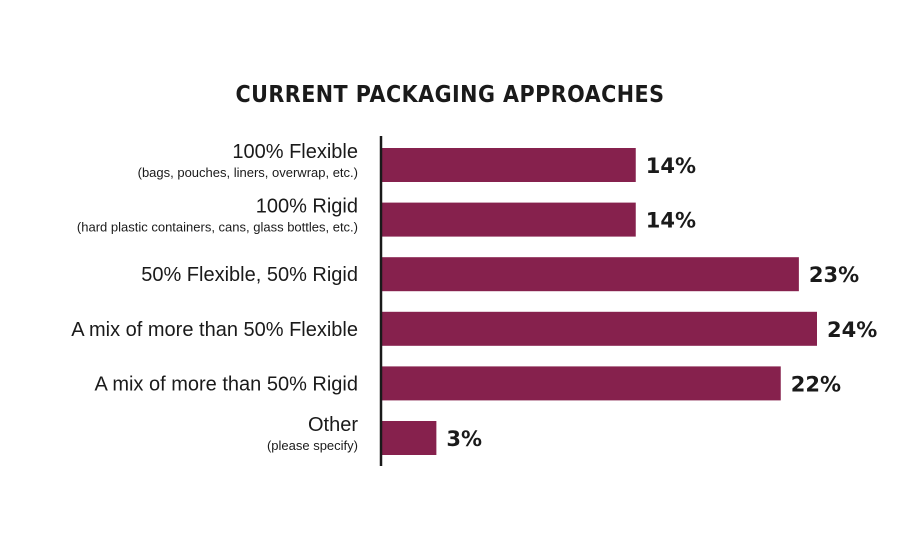 The height and width of the screenshot is (550, 900). Describe the element at coordinates (816, 384) in the screenshot. I see `value-label-5: 22%` at that location.